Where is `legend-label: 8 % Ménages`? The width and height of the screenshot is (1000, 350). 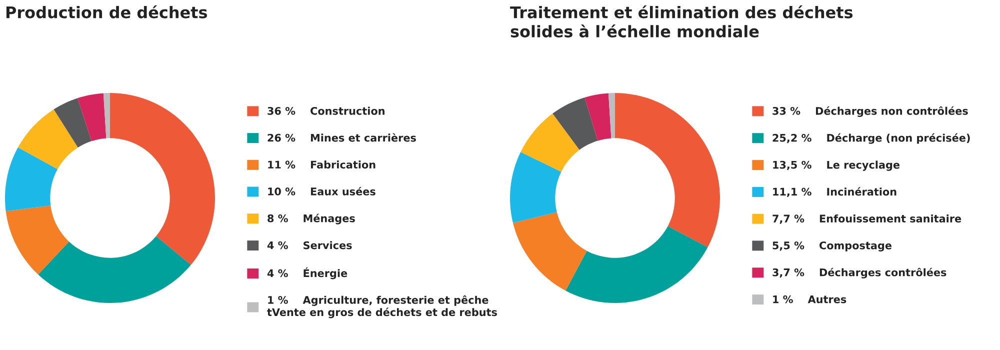
legend-label: 8 % Ménages is located at coordinates (311, 219).